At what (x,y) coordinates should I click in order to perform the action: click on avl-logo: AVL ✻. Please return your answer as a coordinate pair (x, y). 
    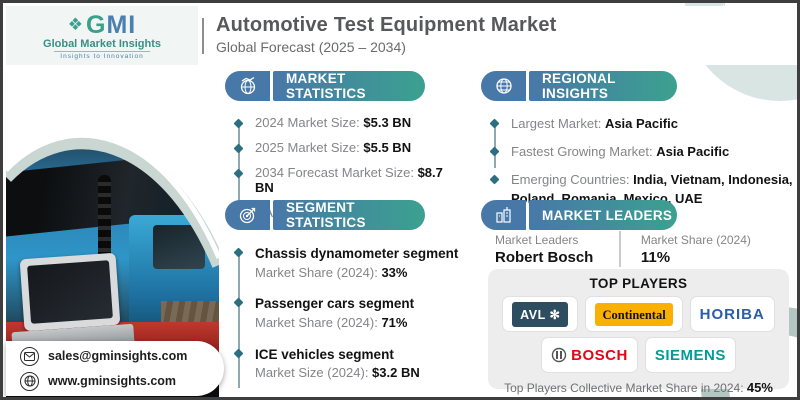
    Looking at the image, I should click on (540, 314).